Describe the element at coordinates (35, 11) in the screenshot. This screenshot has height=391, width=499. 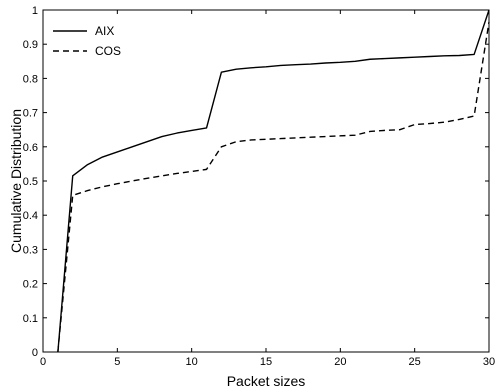
I see `y-tick-label: 1` at that location.